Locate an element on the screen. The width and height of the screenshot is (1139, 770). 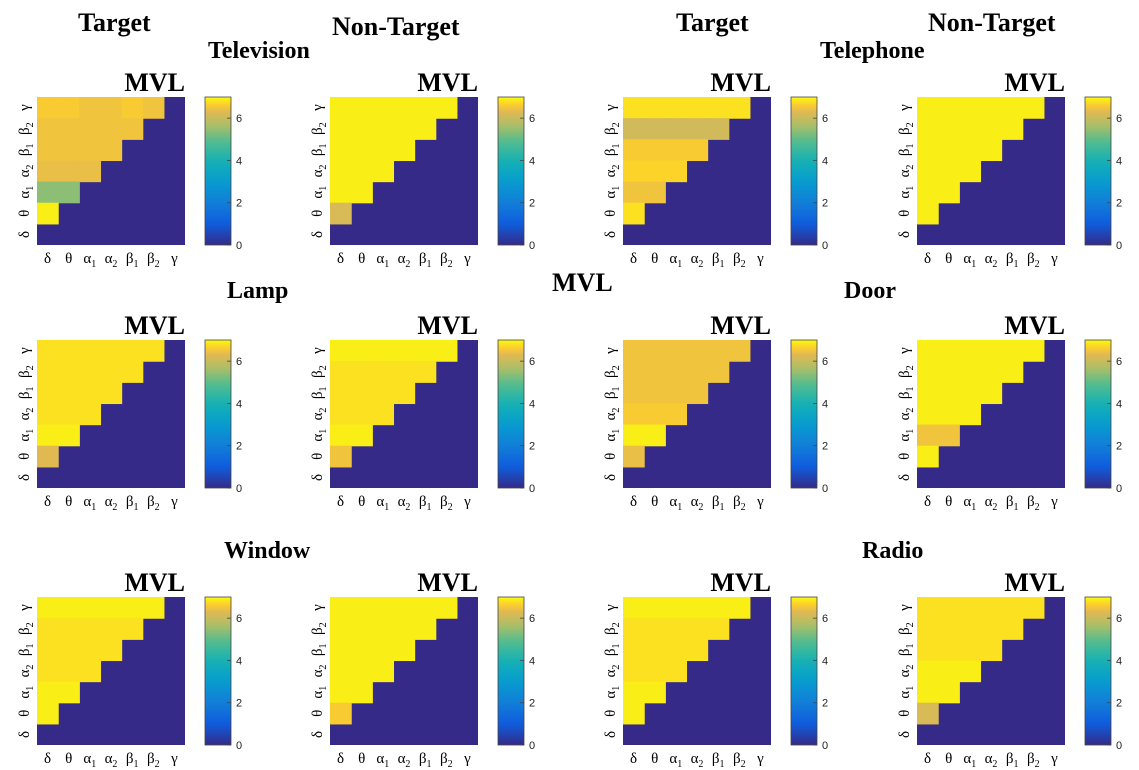
y-tick-label: α2 is located at coordinates (906, 414).